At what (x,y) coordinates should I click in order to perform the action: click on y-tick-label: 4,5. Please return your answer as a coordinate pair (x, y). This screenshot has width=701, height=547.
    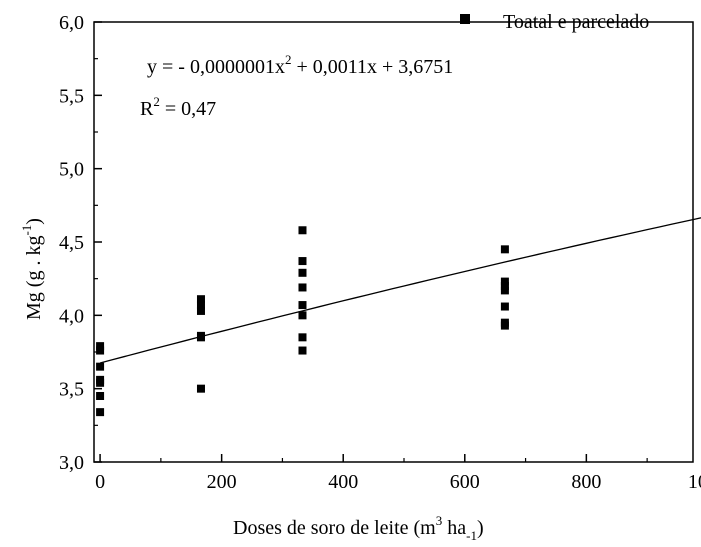
    Looking at the image, I should click on (71, 243).